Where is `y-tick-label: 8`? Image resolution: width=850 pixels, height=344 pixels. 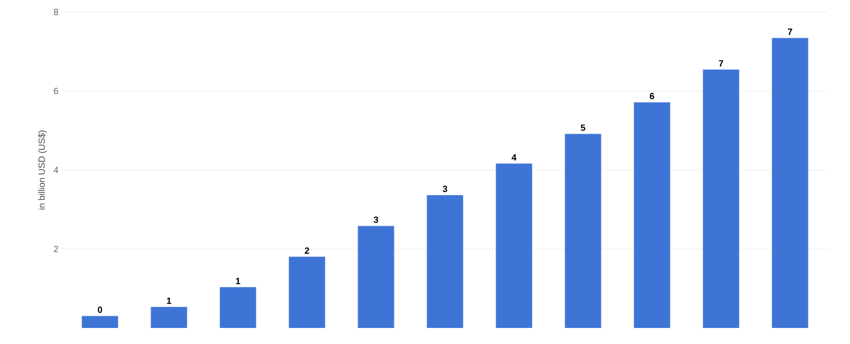
y-tick-label: 8 is located at coordinates (56, 12).